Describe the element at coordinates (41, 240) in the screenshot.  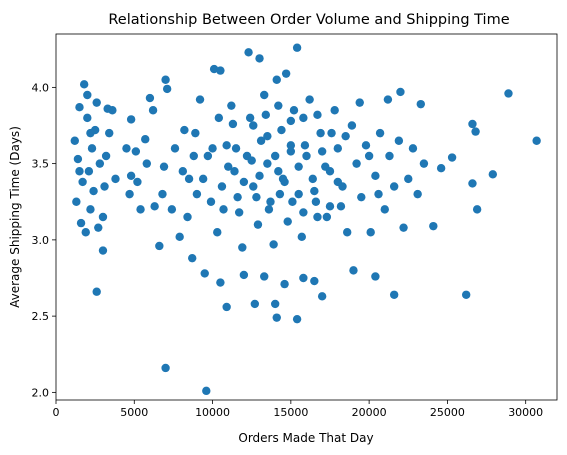
I see `y-tick-label: 3.0` at that location.